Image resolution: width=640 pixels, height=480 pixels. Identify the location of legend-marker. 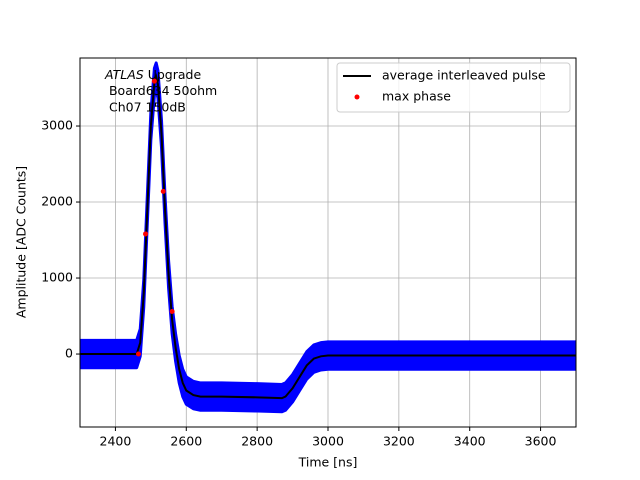
(357, 97).